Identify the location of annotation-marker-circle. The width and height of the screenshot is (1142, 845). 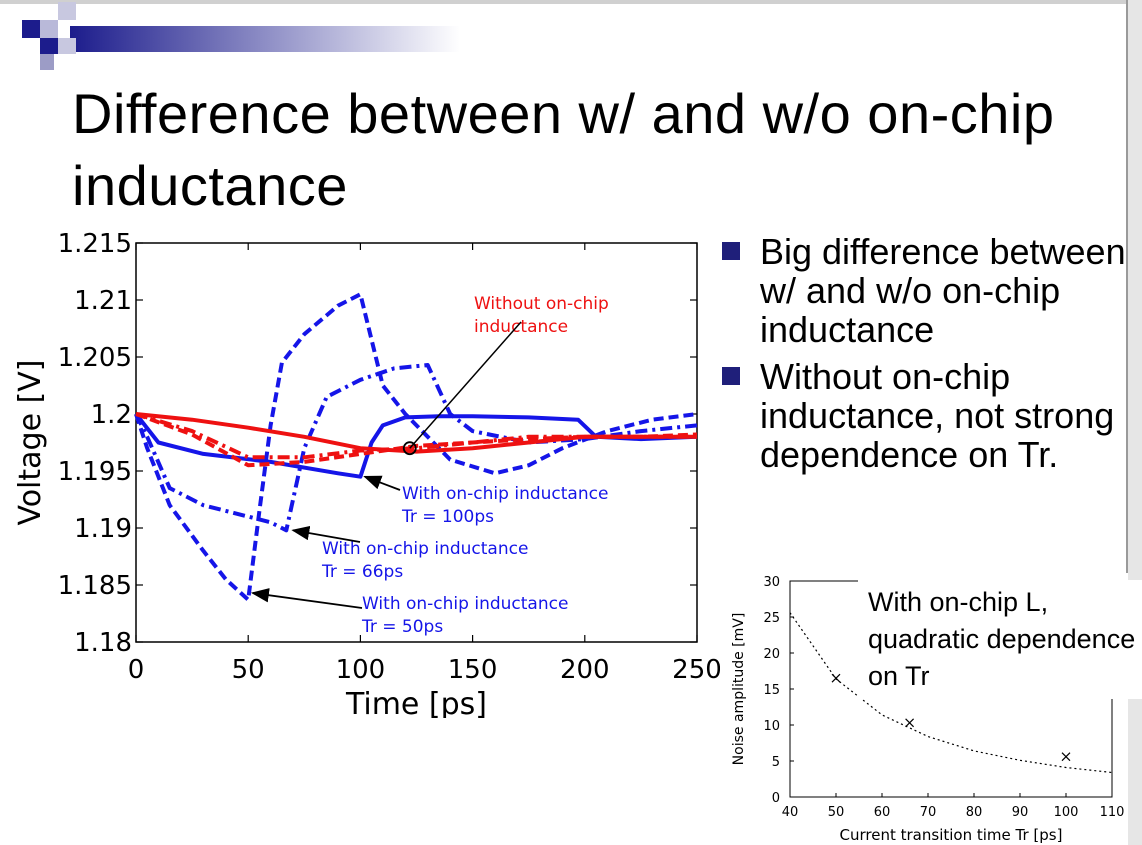
(409, 448).